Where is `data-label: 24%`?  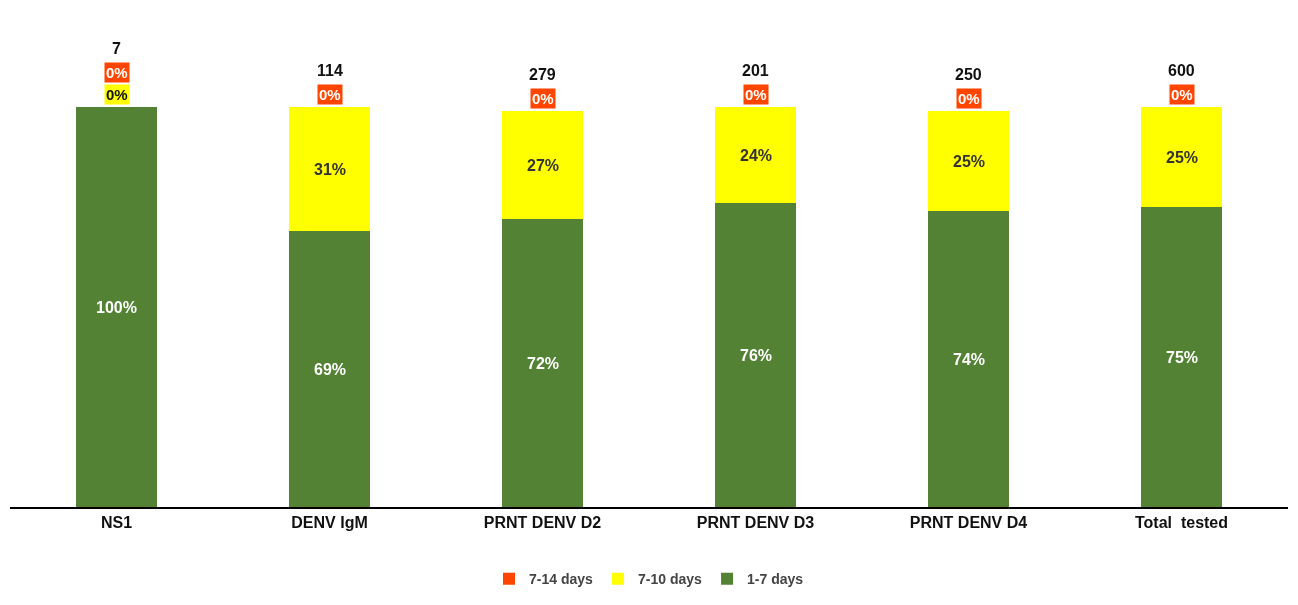 data-label: 24% is located at coordinates (756, 155).